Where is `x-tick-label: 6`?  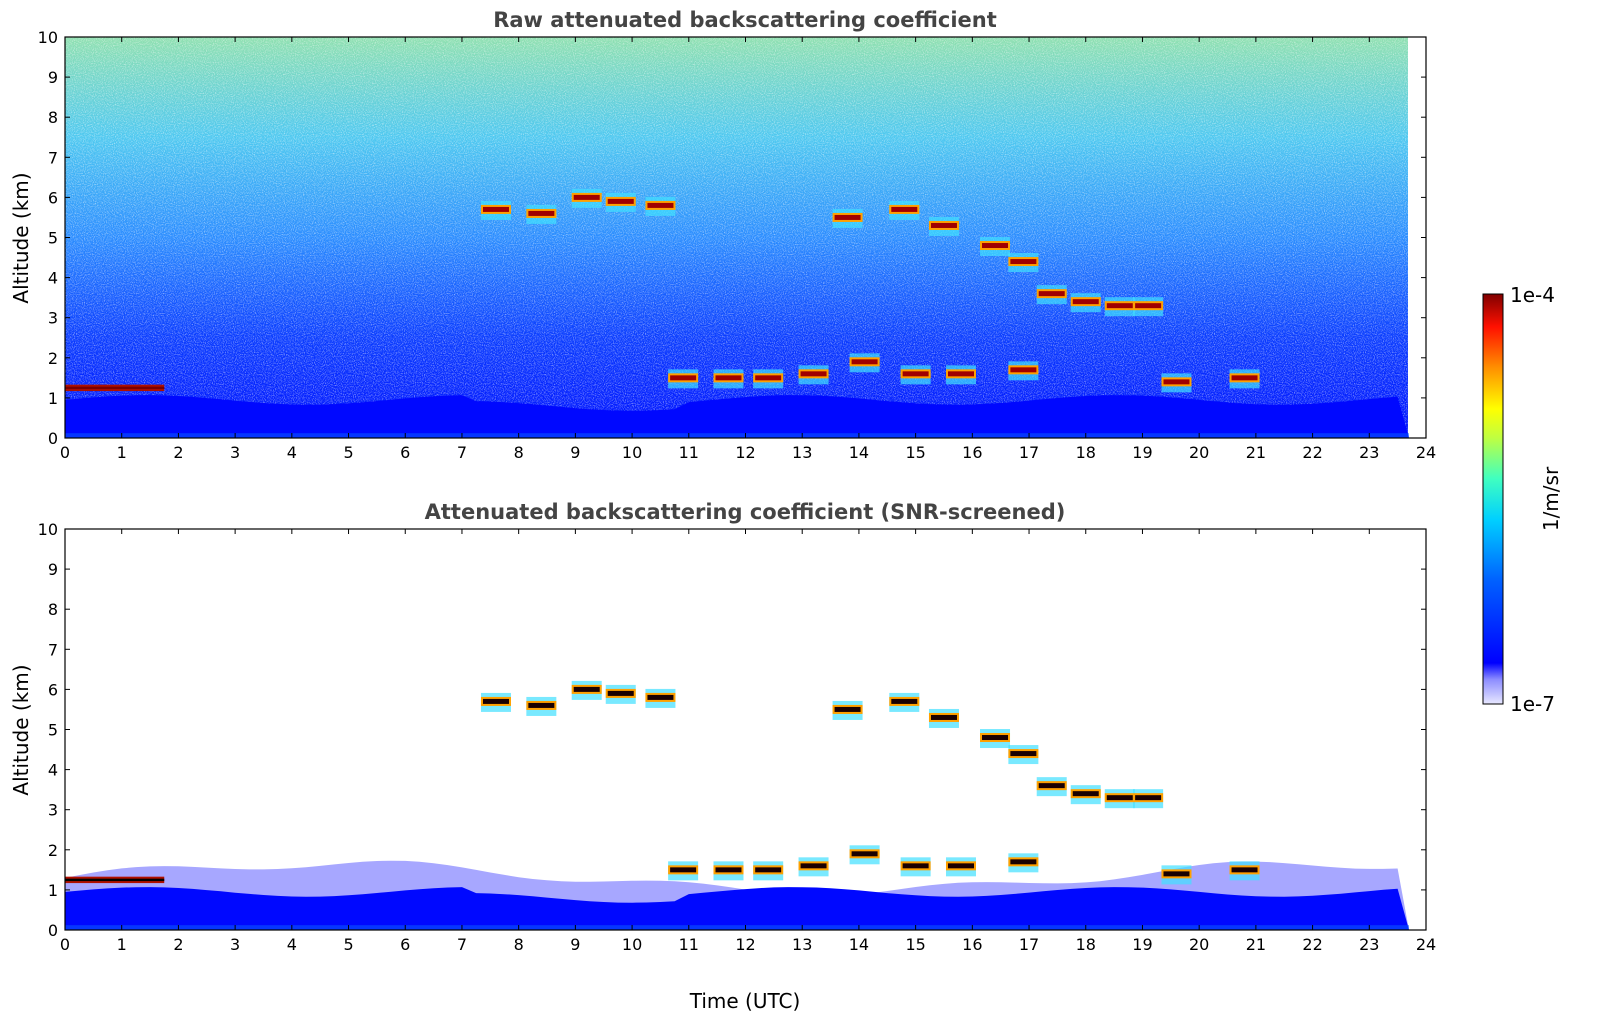
x-tick-label: 6 is located at coordinates (405, 944).